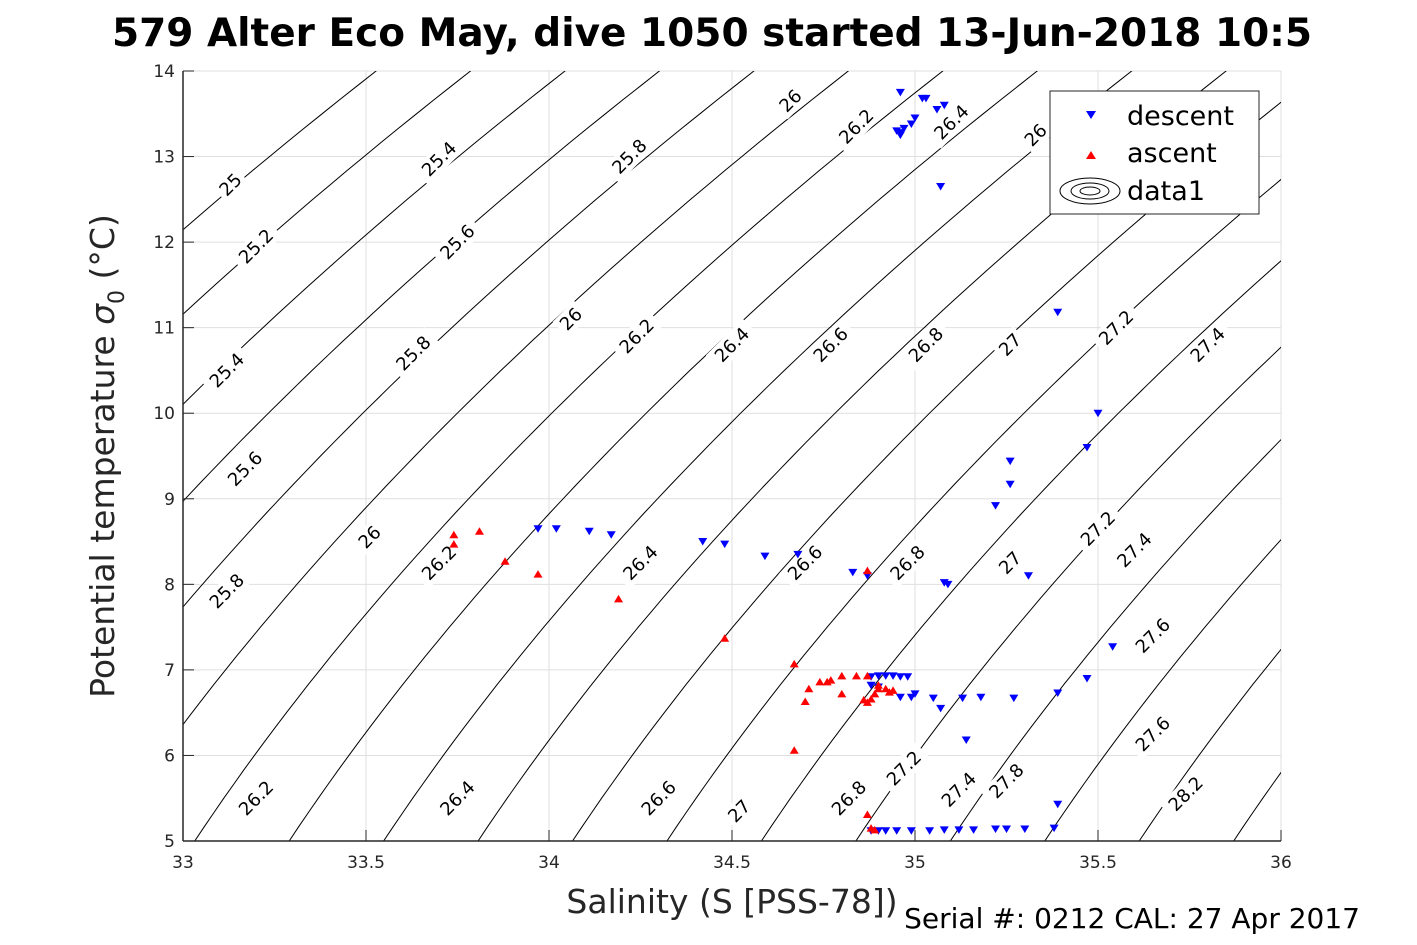  I want to click on x-tick-label: 34.5, so click(732, 863).